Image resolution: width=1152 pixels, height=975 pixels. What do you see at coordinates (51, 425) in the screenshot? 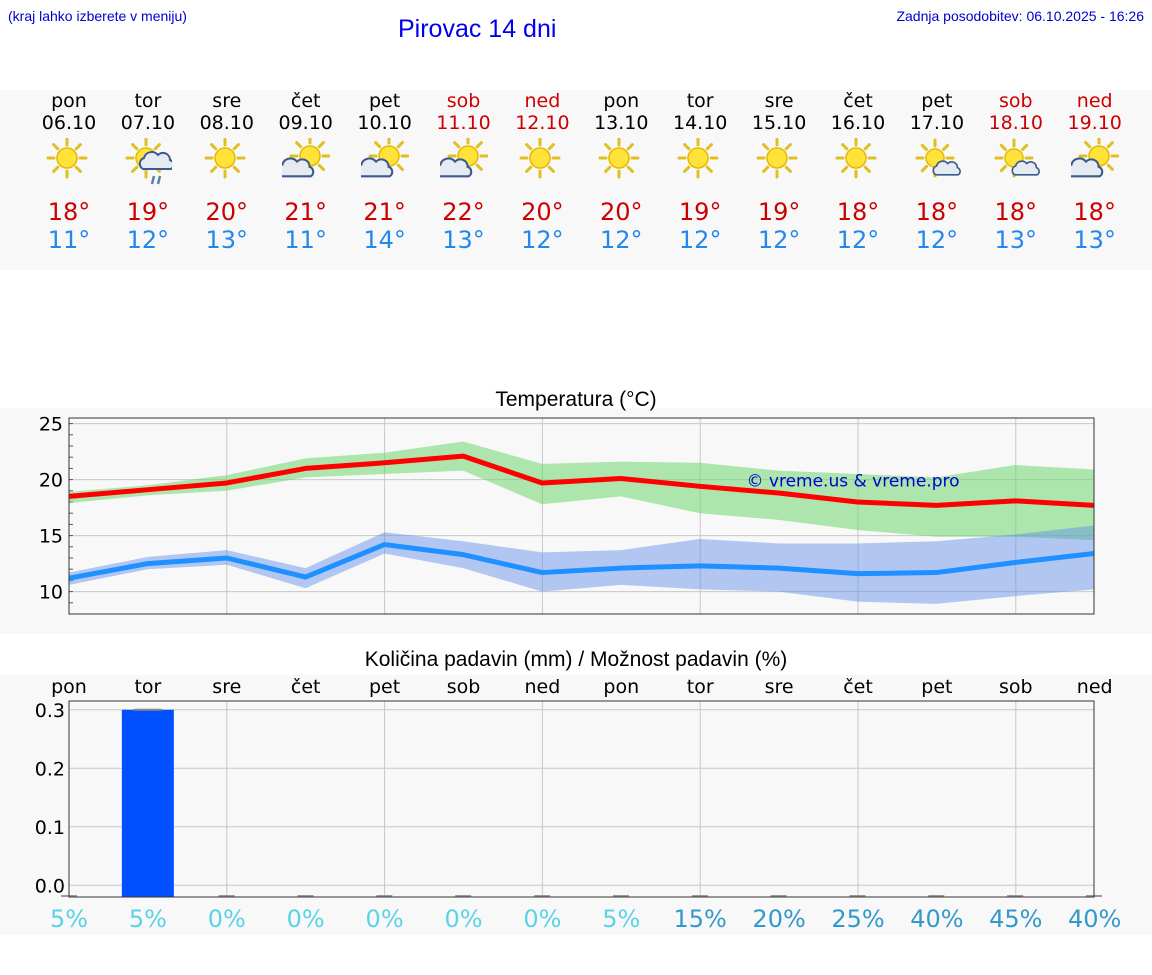
I see `y-tick-label: 25` at bounding box center [51, 425].